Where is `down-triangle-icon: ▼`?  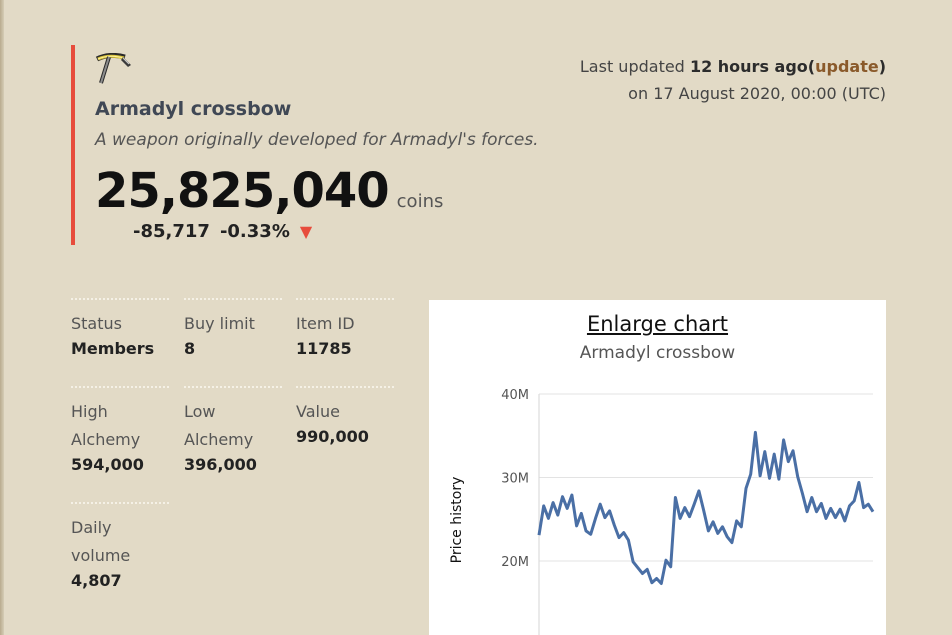
down-triangle-icon: ▼ is located at coordinates (306, 231).